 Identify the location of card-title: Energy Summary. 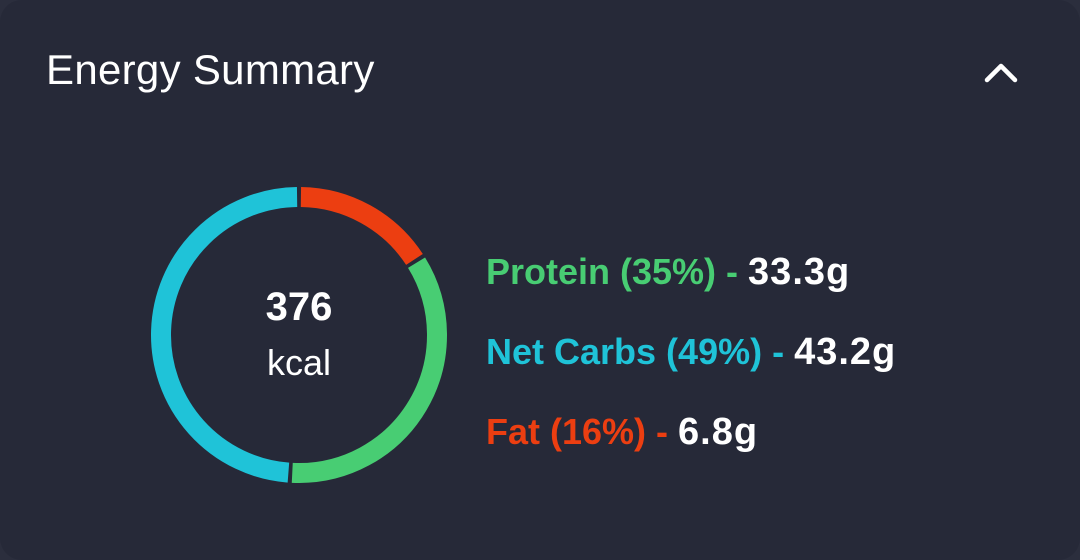
(210, 69).